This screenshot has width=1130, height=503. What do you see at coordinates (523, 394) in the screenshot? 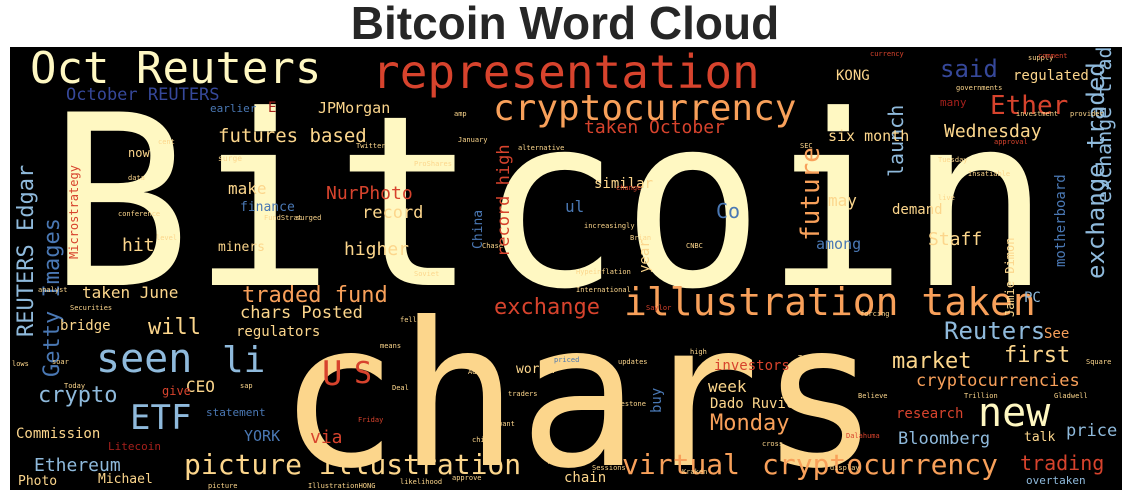
I see `word-traders: traders` at bounding box center [523, 394].